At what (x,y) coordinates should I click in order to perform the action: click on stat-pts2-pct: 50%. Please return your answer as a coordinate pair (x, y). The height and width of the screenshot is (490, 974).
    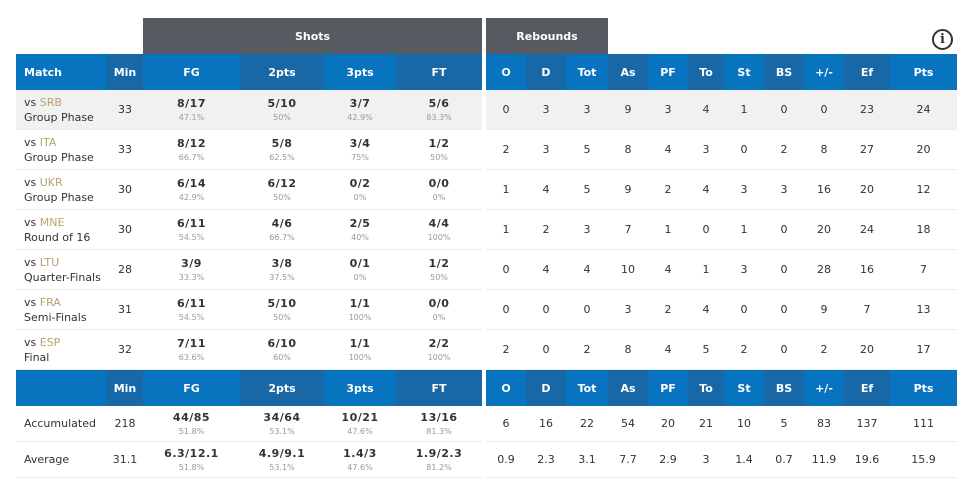
    Looking at the image, I should click on (282, 317).